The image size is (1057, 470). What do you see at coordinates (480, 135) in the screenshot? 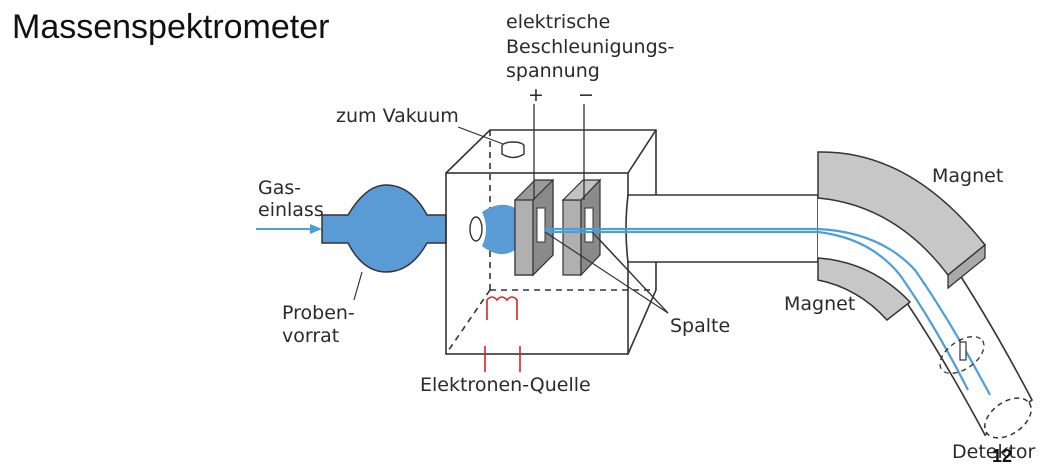
I see `vacuum-leader-line` at bounding box center [480, 135].